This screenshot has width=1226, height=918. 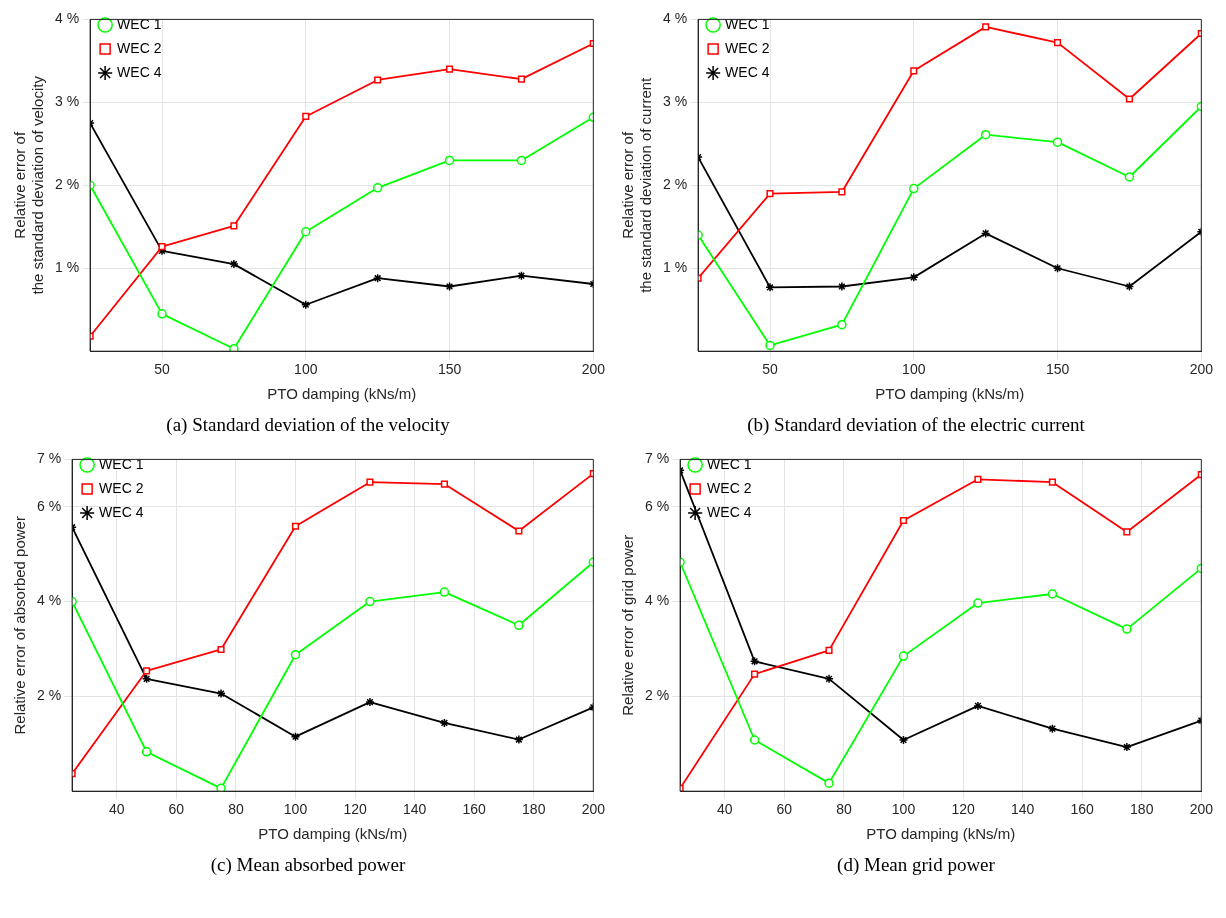 I want to click on y-tick-label: 3 %, so click(x=67, y=101).